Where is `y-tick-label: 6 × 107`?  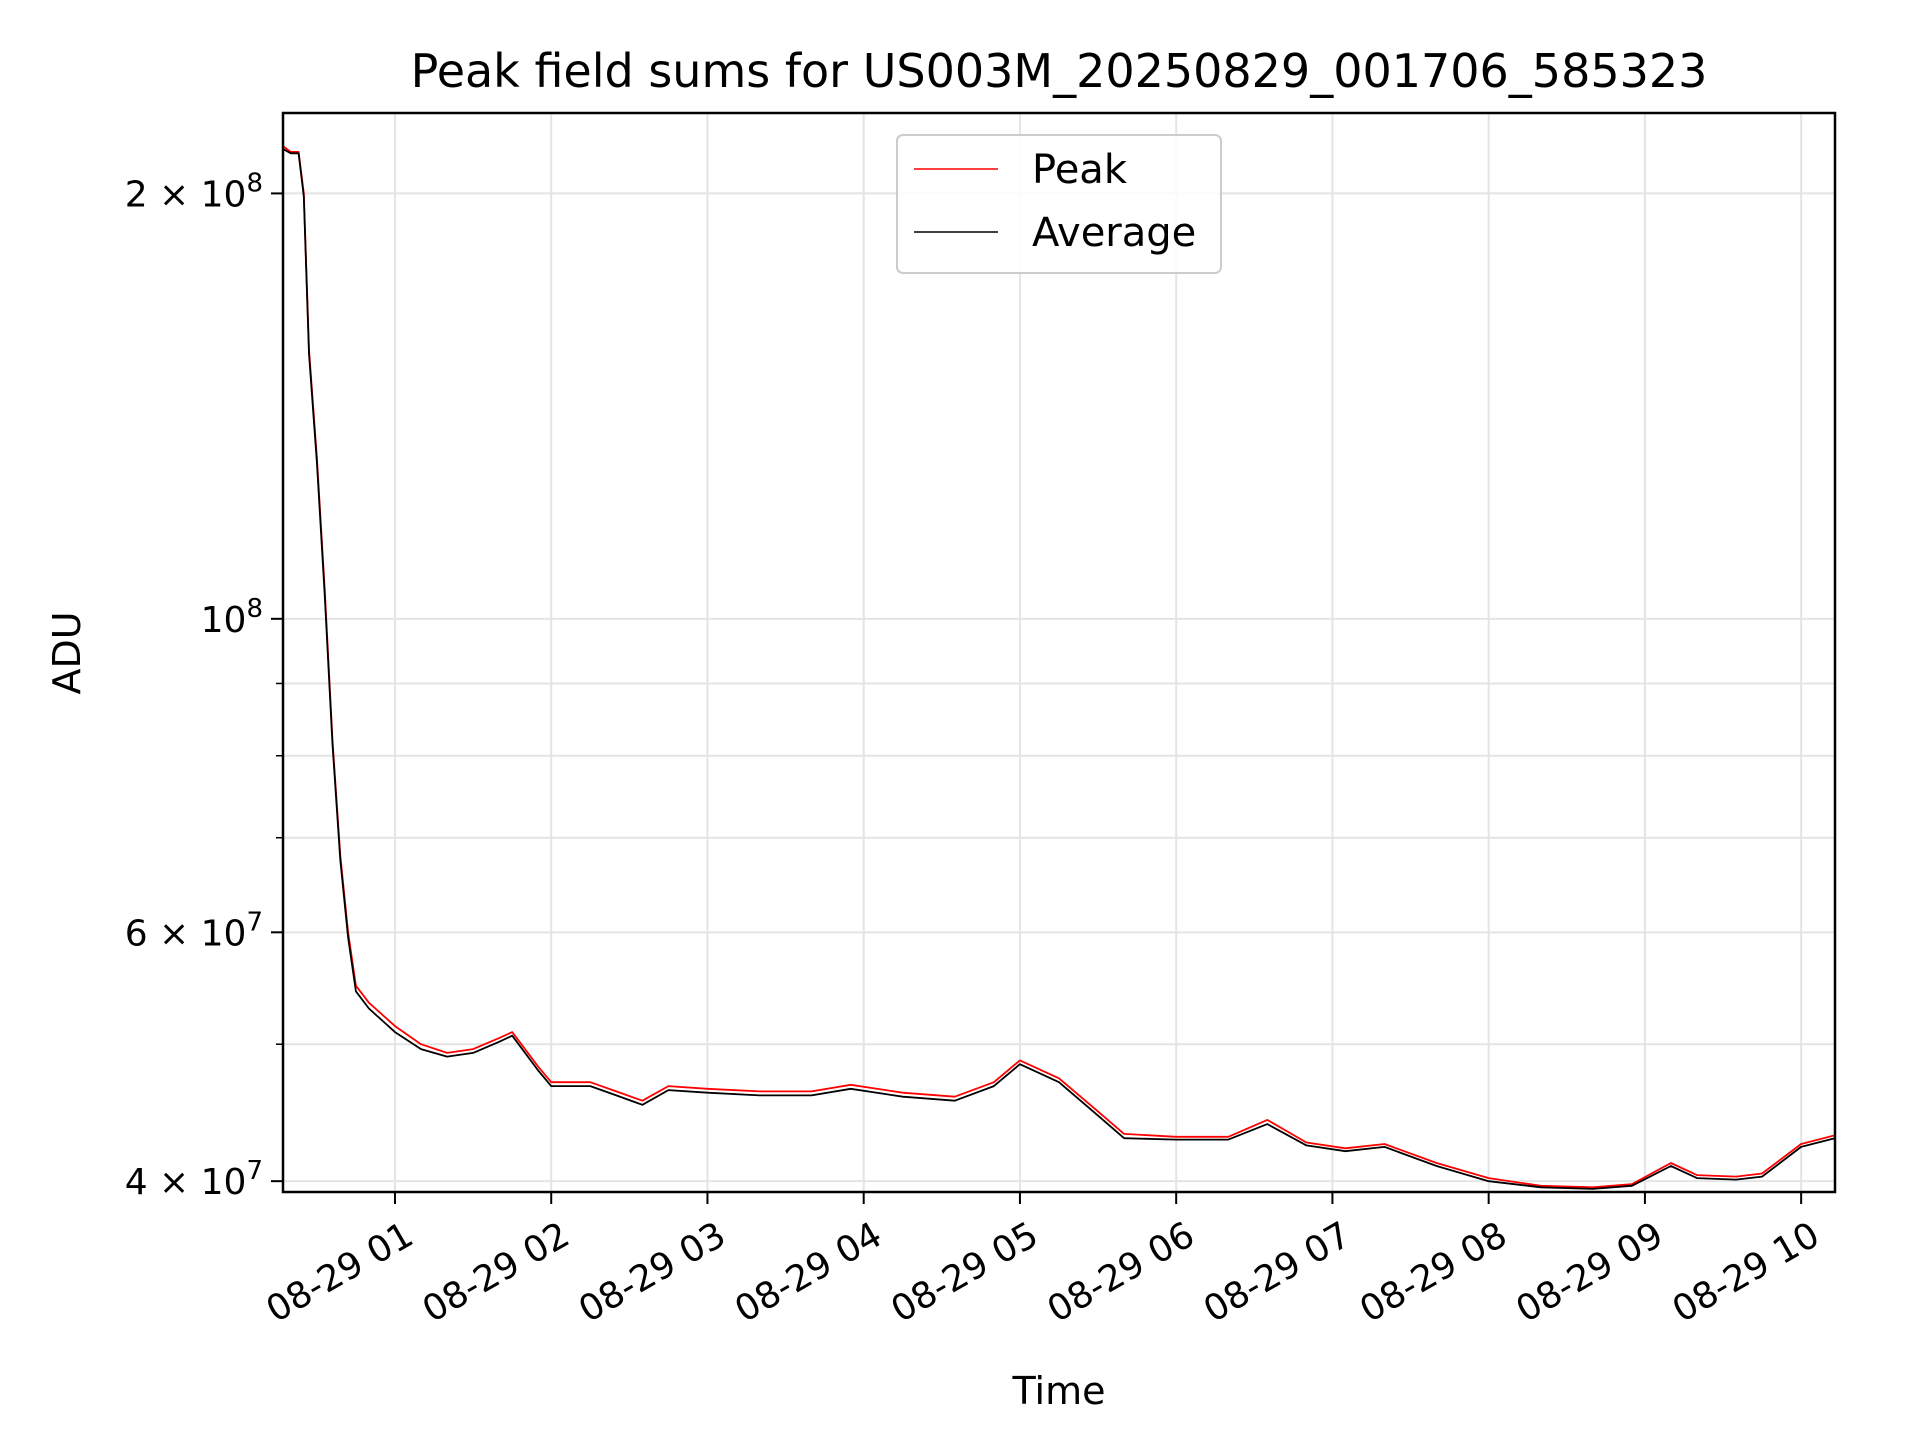 y-tick-label: 6 × 107 is located at coordinates (194, 930).